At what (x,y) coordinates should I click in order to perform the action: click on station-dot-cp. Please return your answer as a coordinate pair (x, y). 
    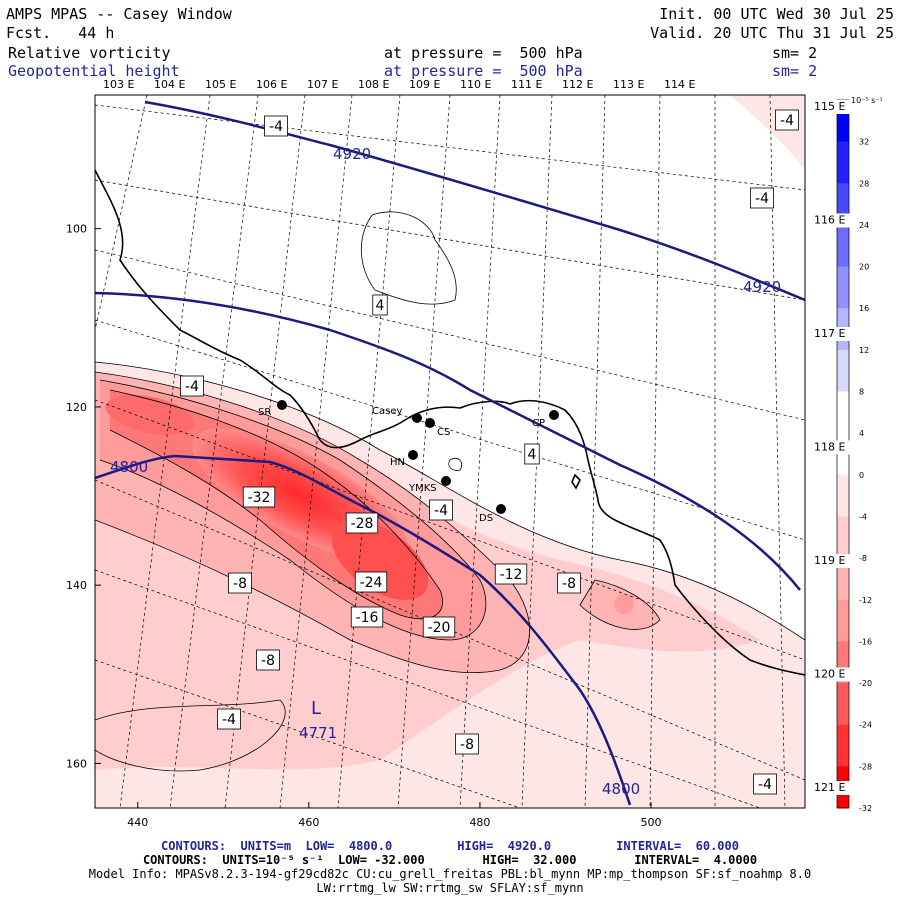
    Looking at the image, I should click on (554, 415).